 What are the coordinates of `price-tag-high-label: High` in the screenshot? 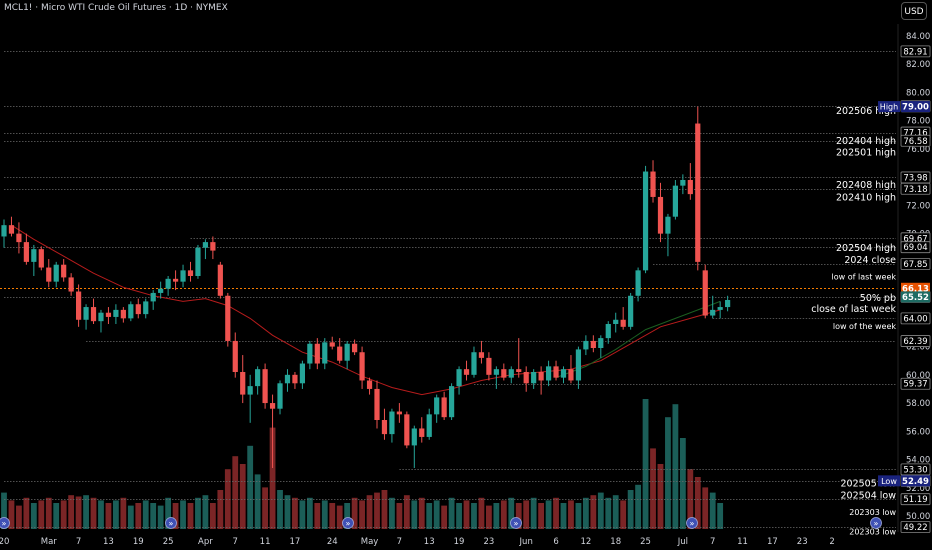 It's located at (889, 107).